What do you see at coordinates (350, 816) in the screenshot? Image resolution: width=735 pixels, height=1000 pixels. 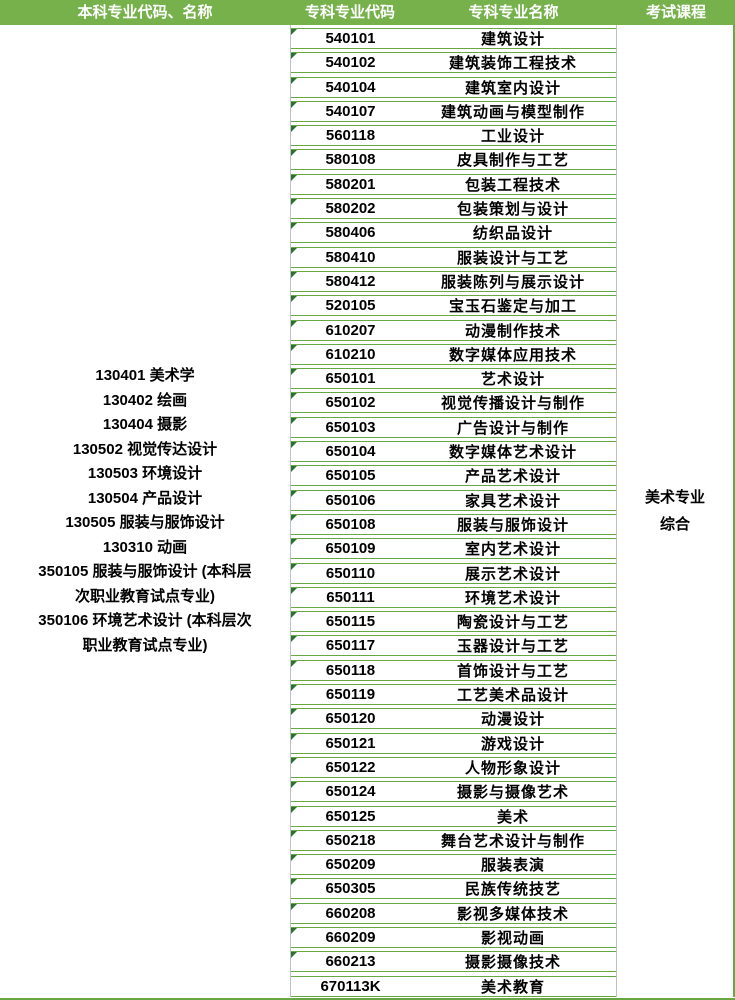 I see `specialty-code-cell: 650125` at bounding box center [350, 816].